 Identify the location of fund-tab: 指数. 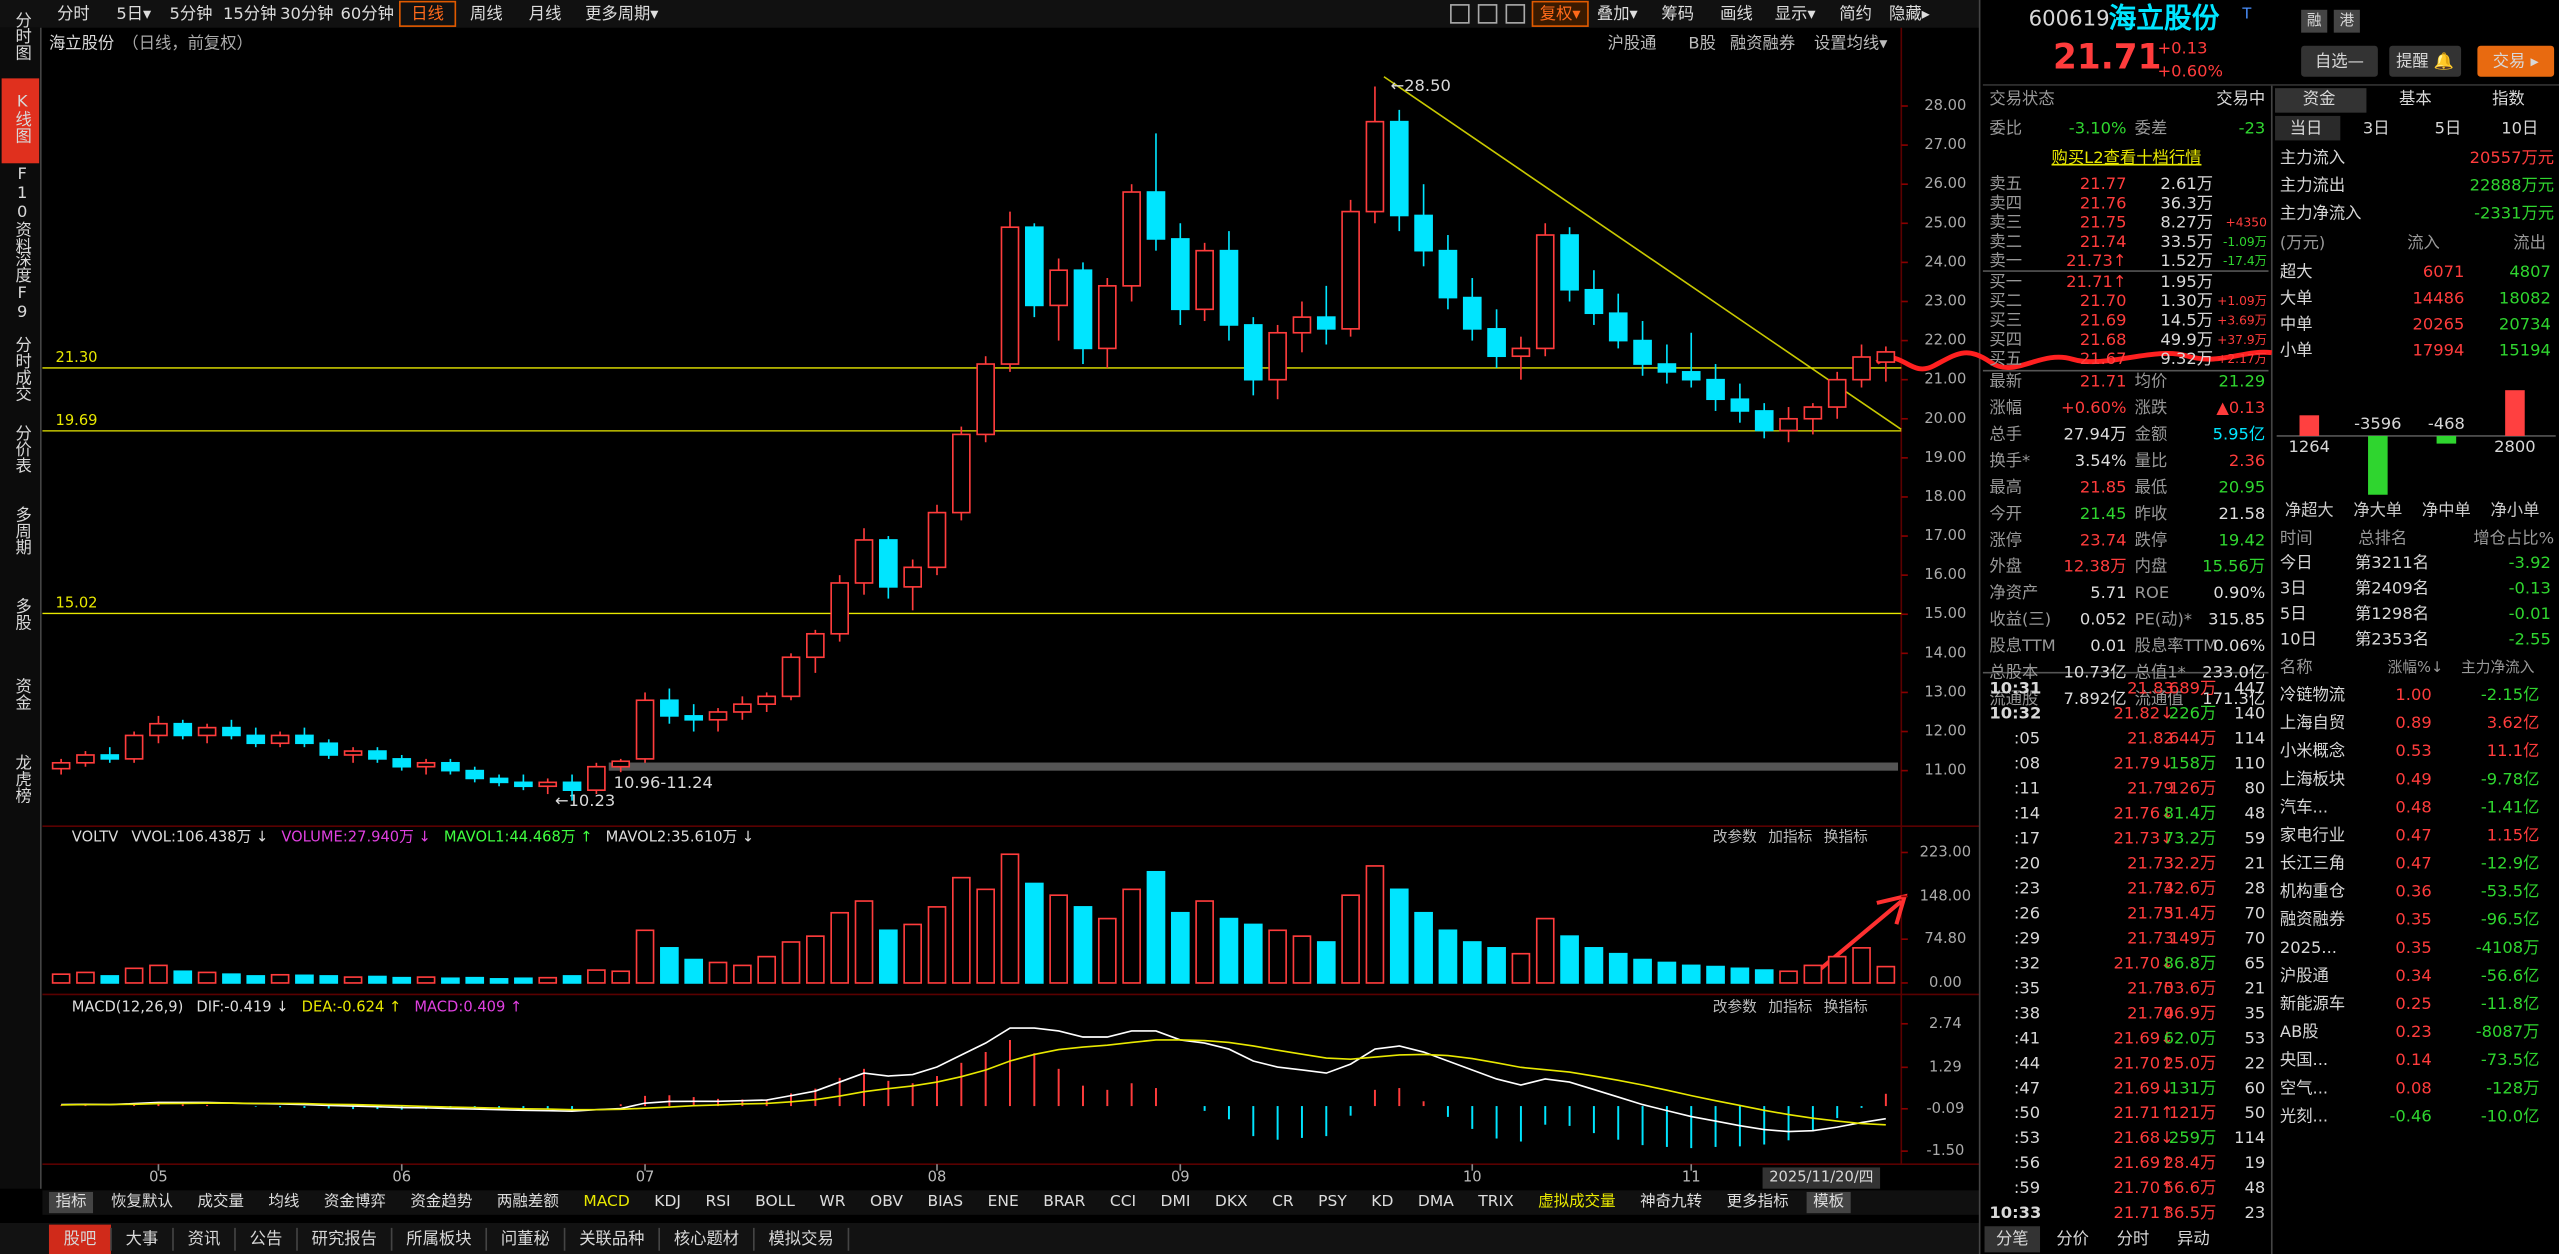
(2508, 98).